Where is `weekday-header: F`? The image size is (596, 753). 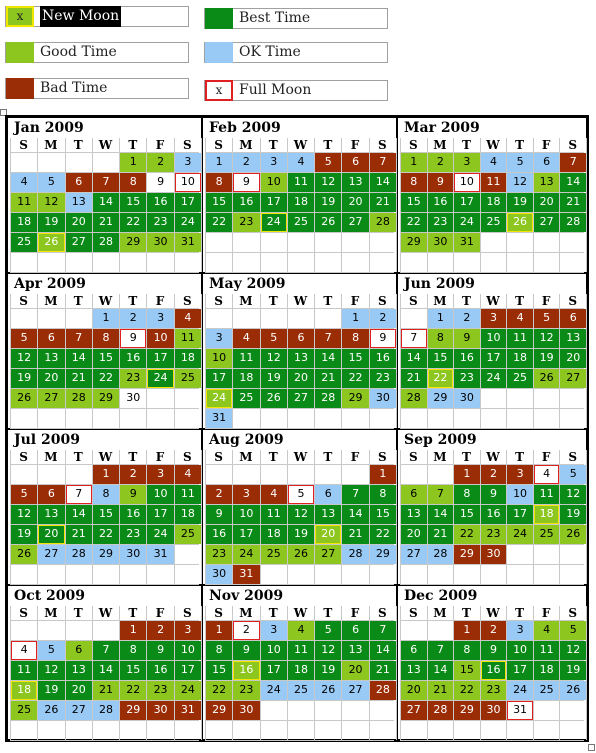
weekday-header: F is located at coordinates (160, 457).